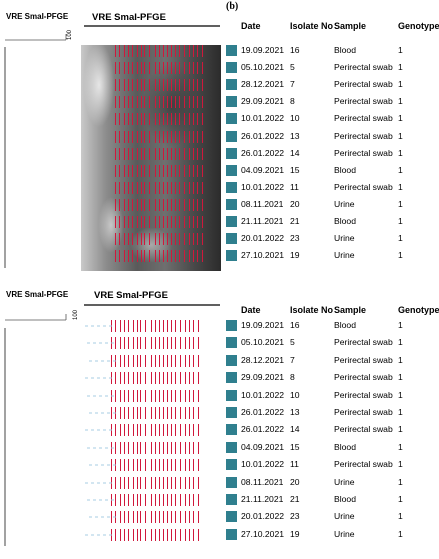 The height and width of the screenshot is (559, 439). Describe the element at coordinates (263, 342) in the screenshot. I see `cell-date: 05.10.2021` at that location.